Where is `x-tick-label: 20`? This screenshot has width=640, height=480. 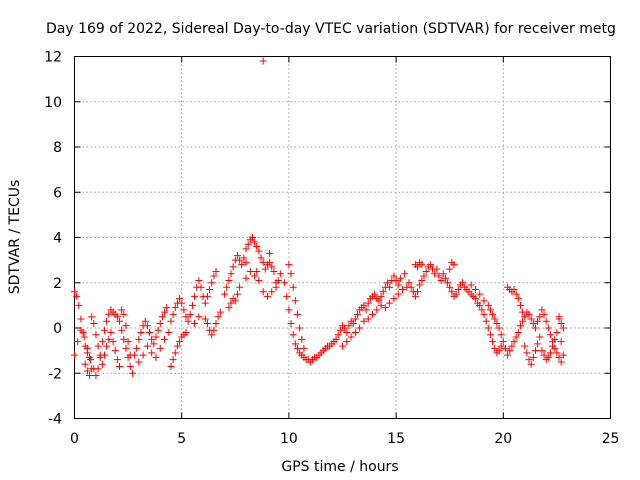
x-tick-label: 20 is located at coordinates (503, 439).